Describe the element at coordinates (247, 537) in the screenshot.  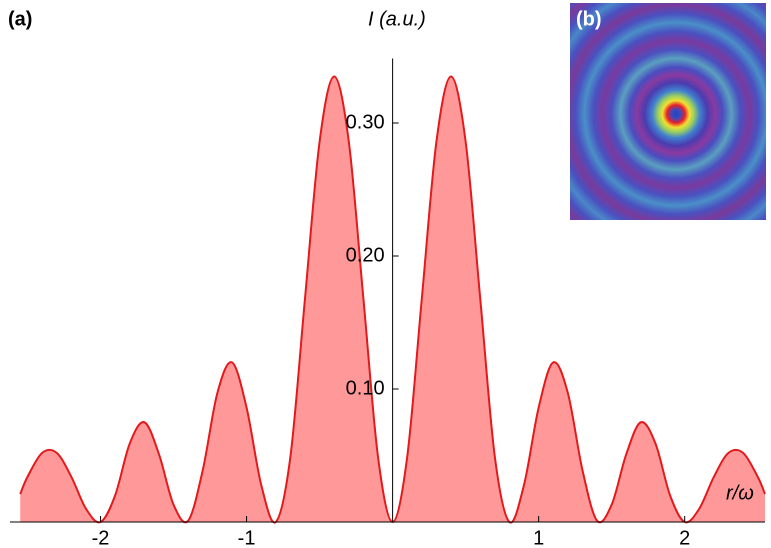
I see `x-tick-label: -1` at that location.